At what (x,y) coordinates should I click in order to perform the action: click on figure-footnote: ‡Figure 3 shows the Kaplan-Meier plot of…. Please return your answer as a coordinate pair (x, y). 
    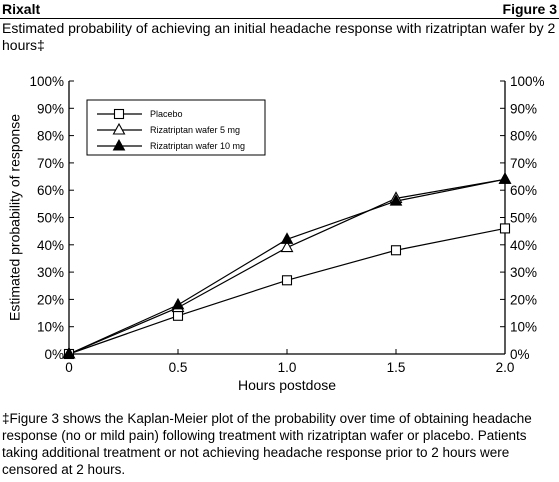
    Looking at the image, I should click on (267, 444).